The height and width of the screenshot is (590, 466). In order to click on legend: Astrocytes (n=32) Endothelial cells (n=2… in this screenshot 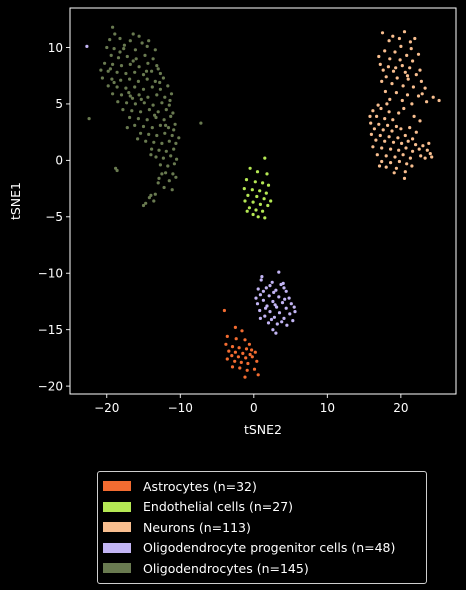, I will do `click(262, 527)`.